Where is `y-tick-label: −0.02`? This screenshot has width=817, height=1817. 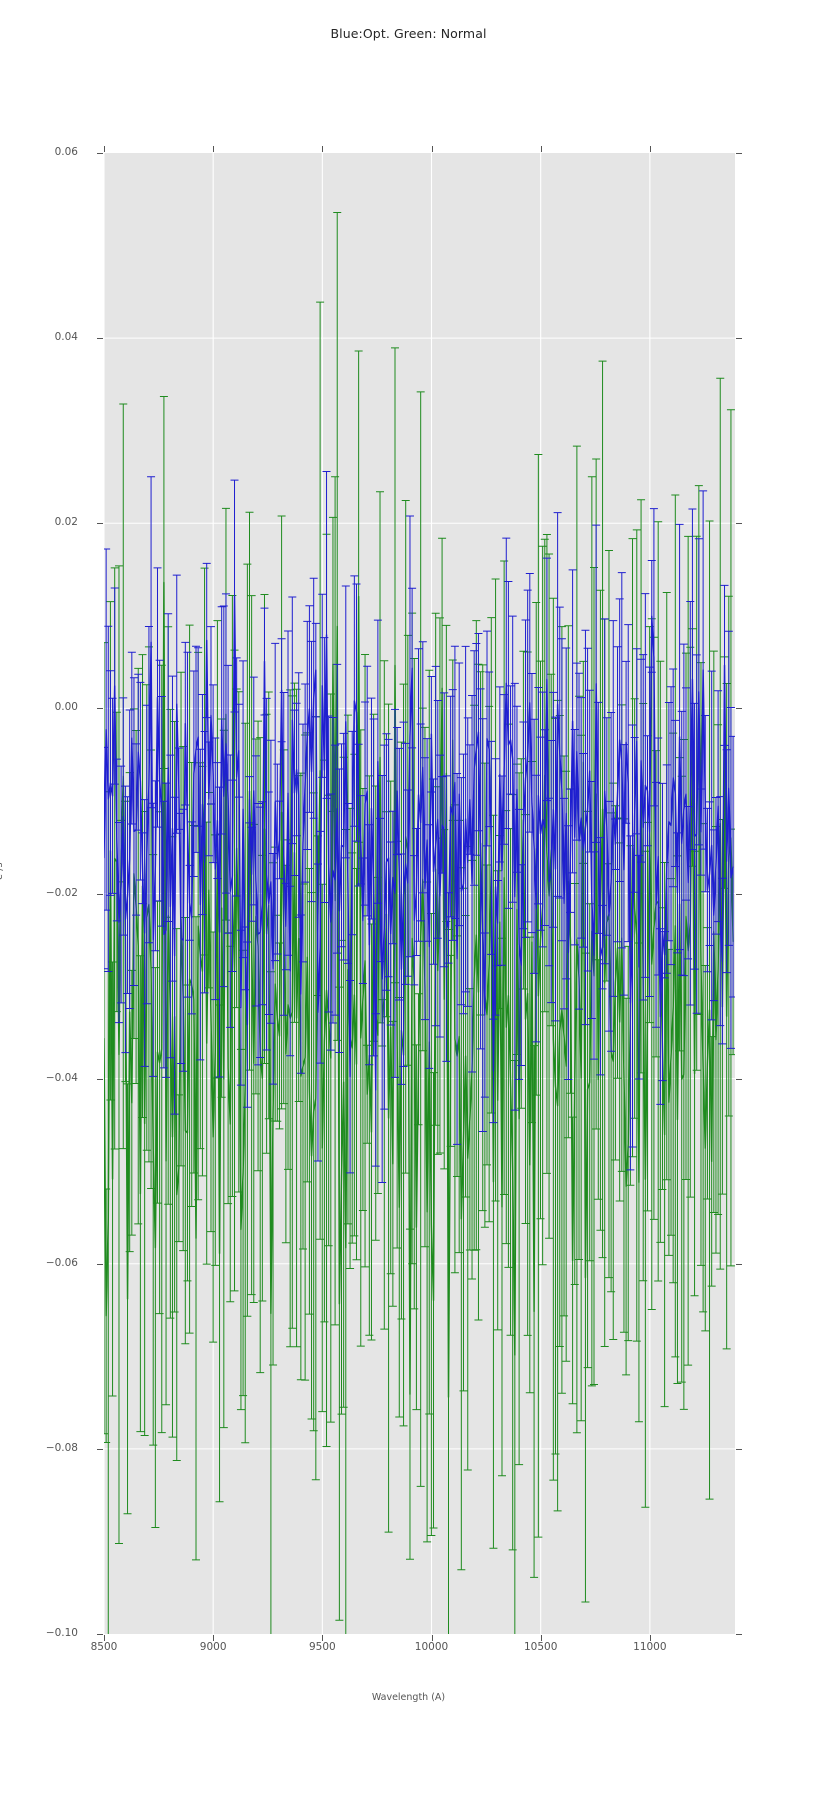 y-tick-label: −0.02 is located at coordinates (61, 892).